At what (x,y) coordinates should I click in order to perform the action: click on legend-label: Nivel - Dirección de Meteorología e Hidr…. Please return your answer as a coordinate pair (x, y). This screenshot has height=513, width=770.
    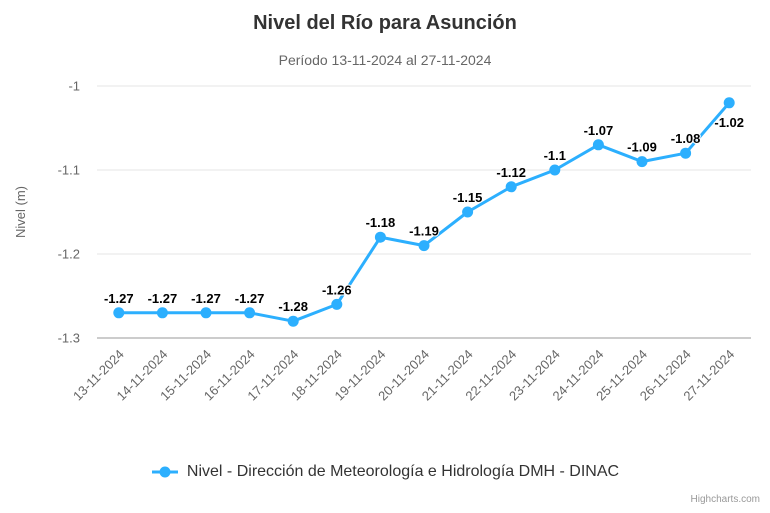
    Looking at the image, I should click on (403, 471).